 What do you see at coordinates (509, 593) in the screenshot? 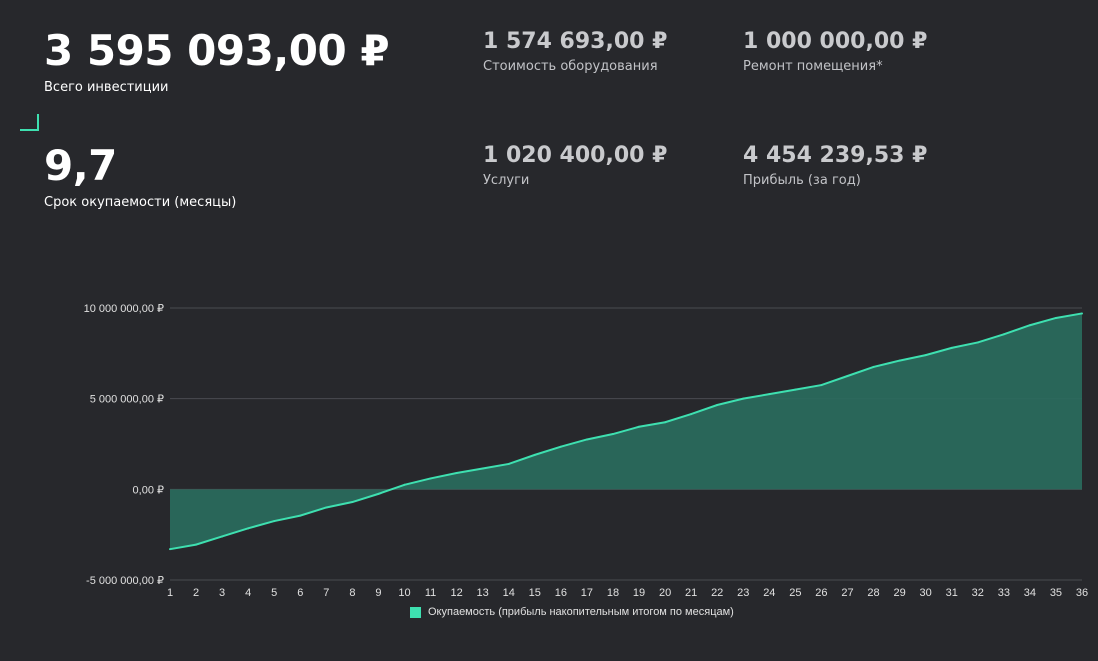
I see `x-tick-label: 14` at bounding box center [509, 593].